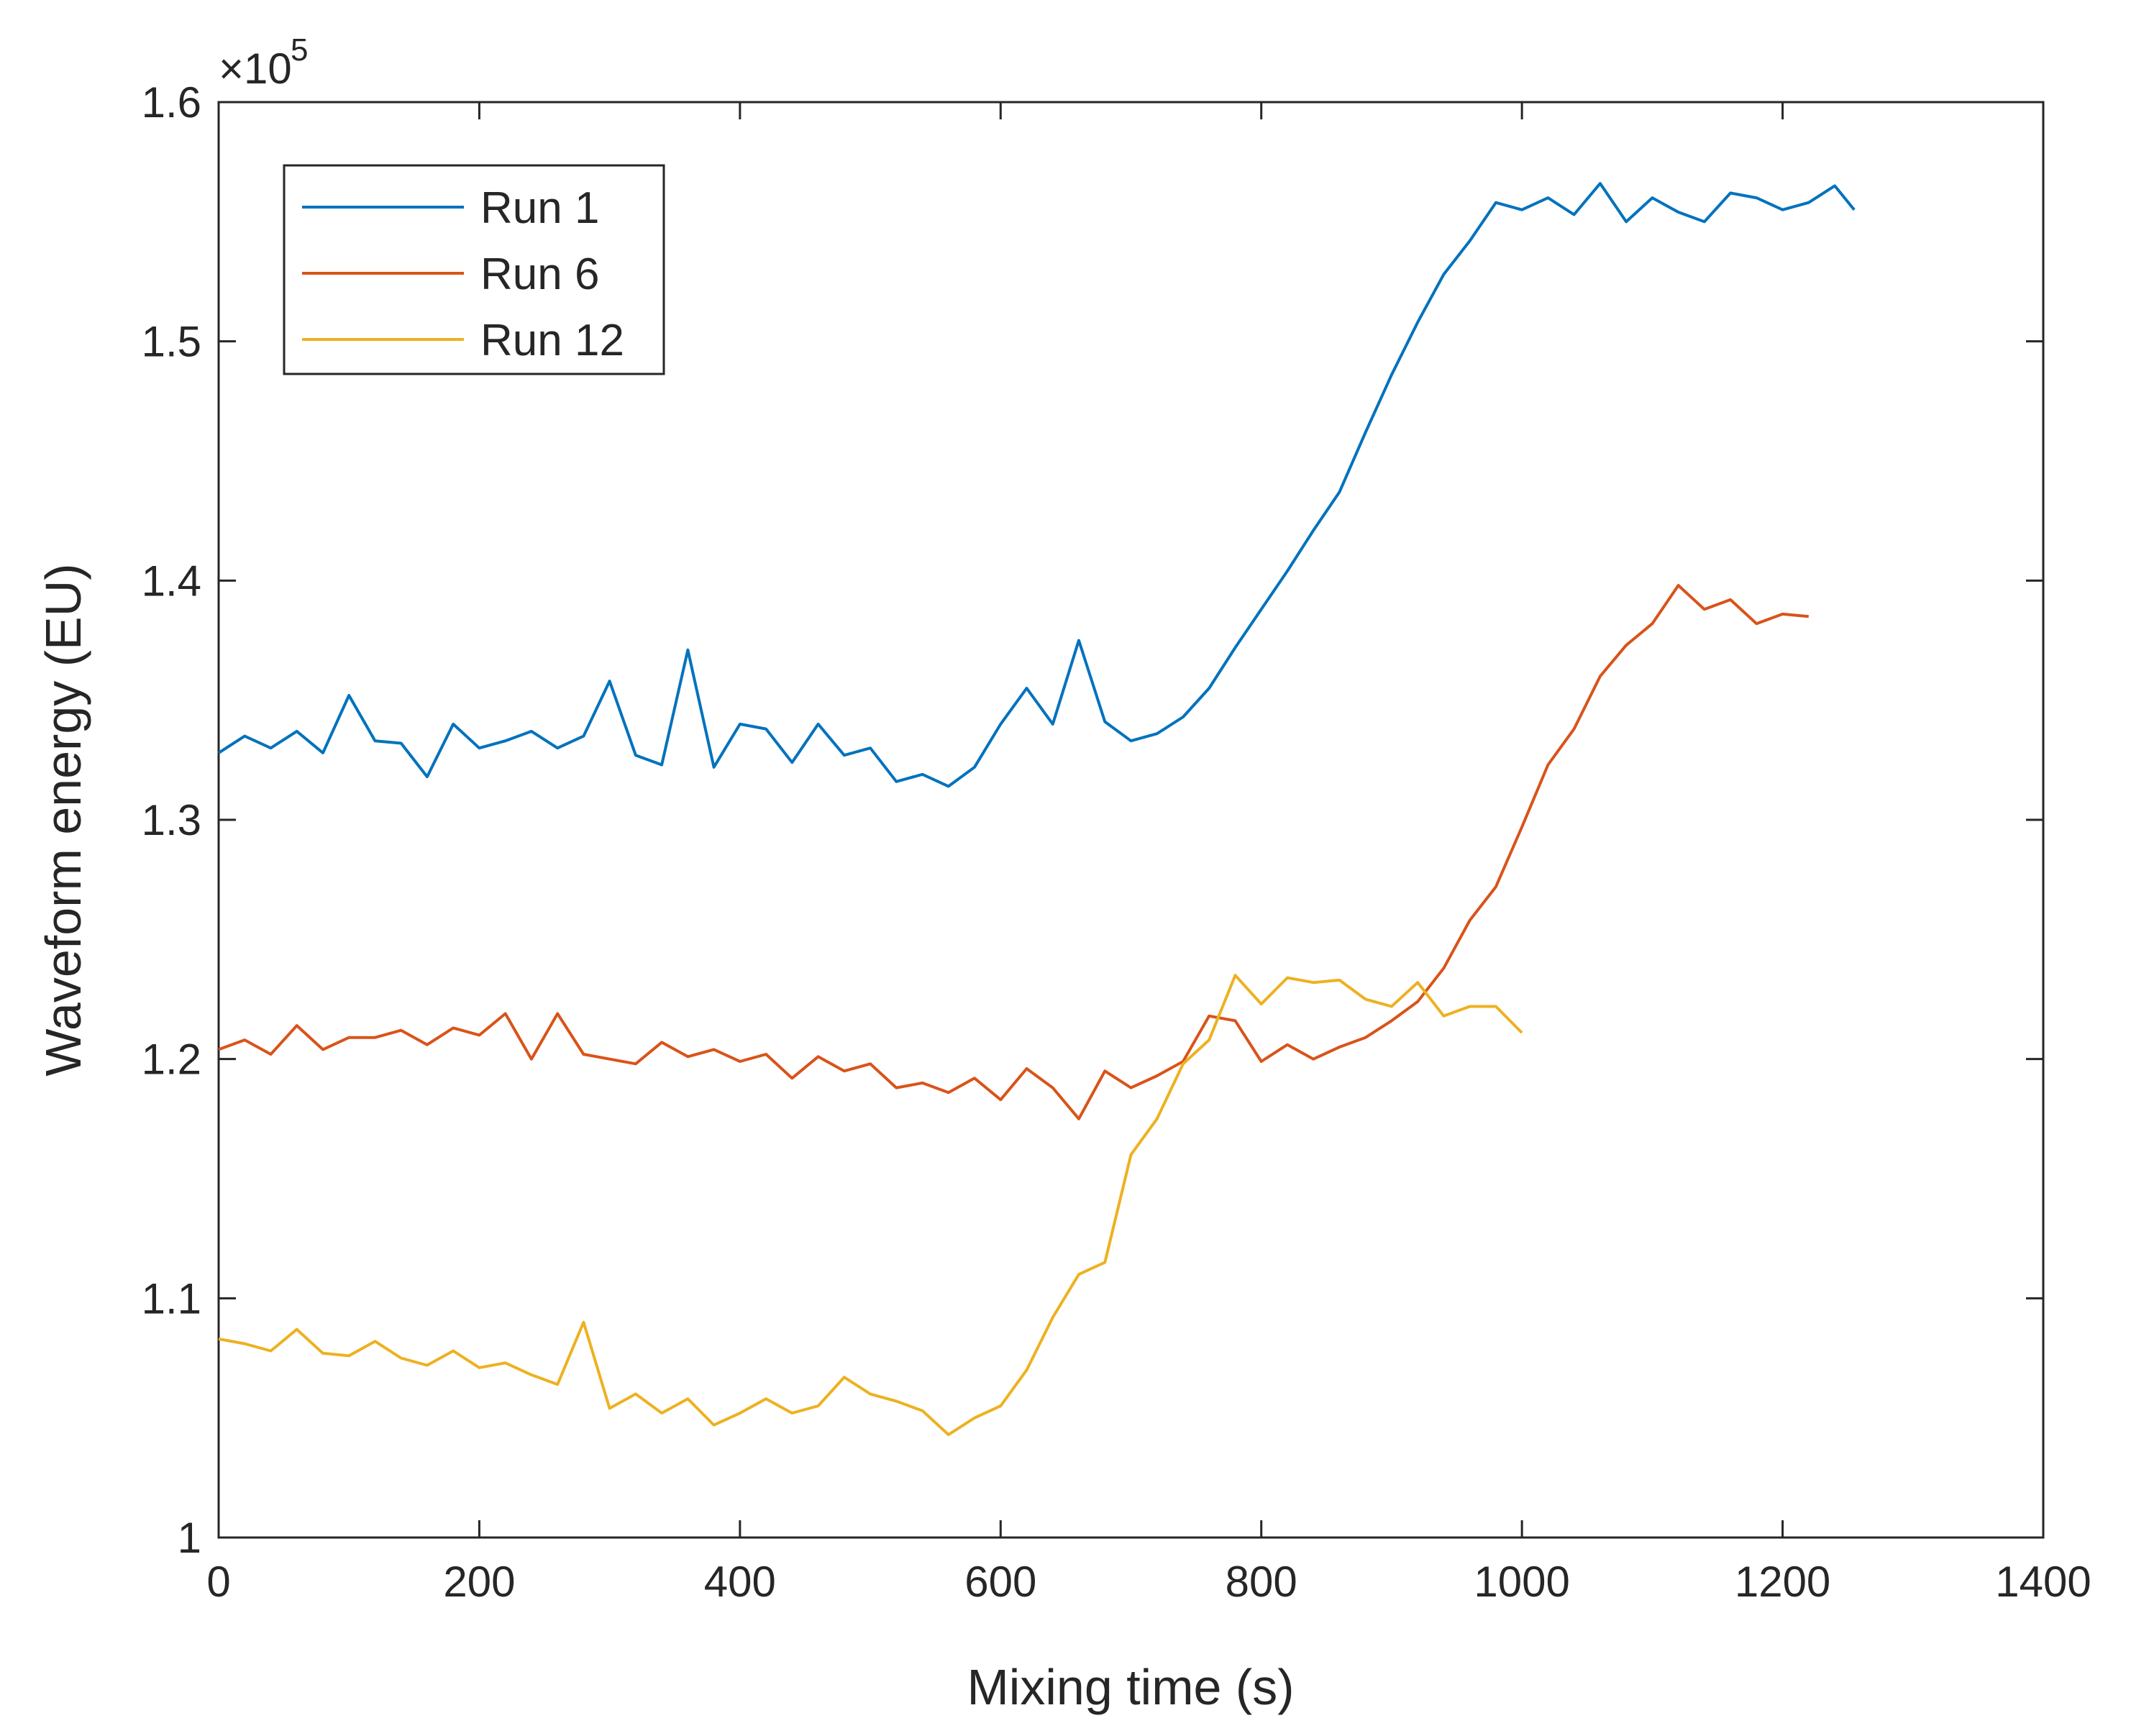  What do you see at coordinates (474, 269) in the screenshot?
I see `legend: Run 1 Run 6 Run 12` at bounding box center [474, 269].